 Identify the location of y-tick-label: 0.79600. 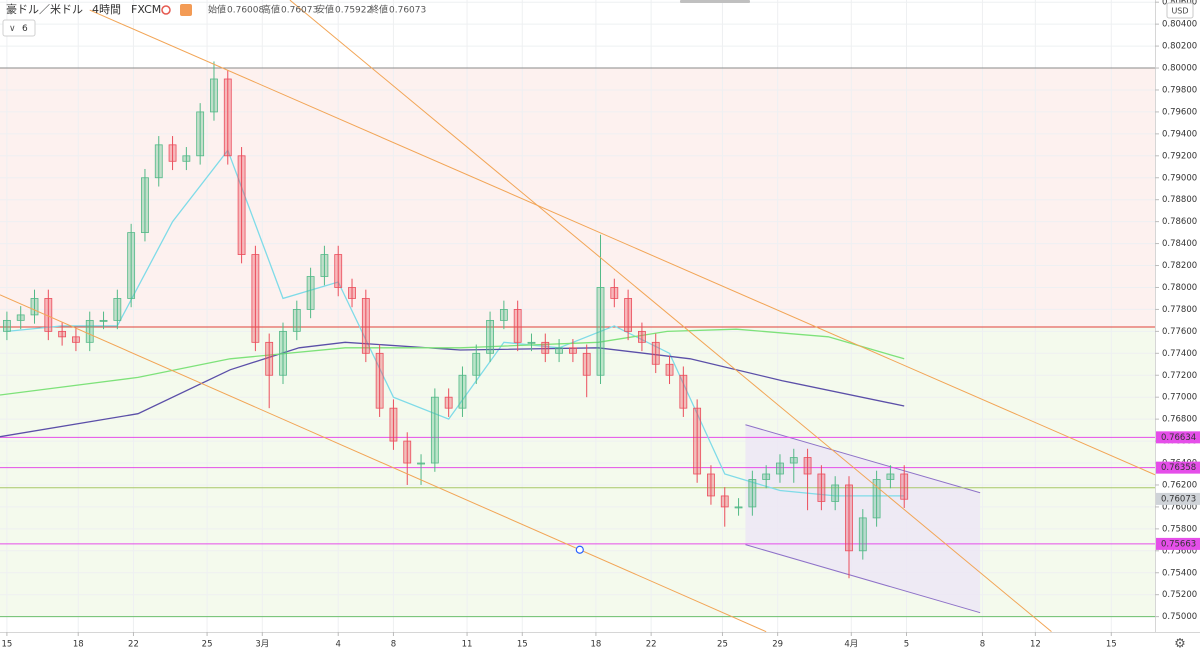
(1179, 112).